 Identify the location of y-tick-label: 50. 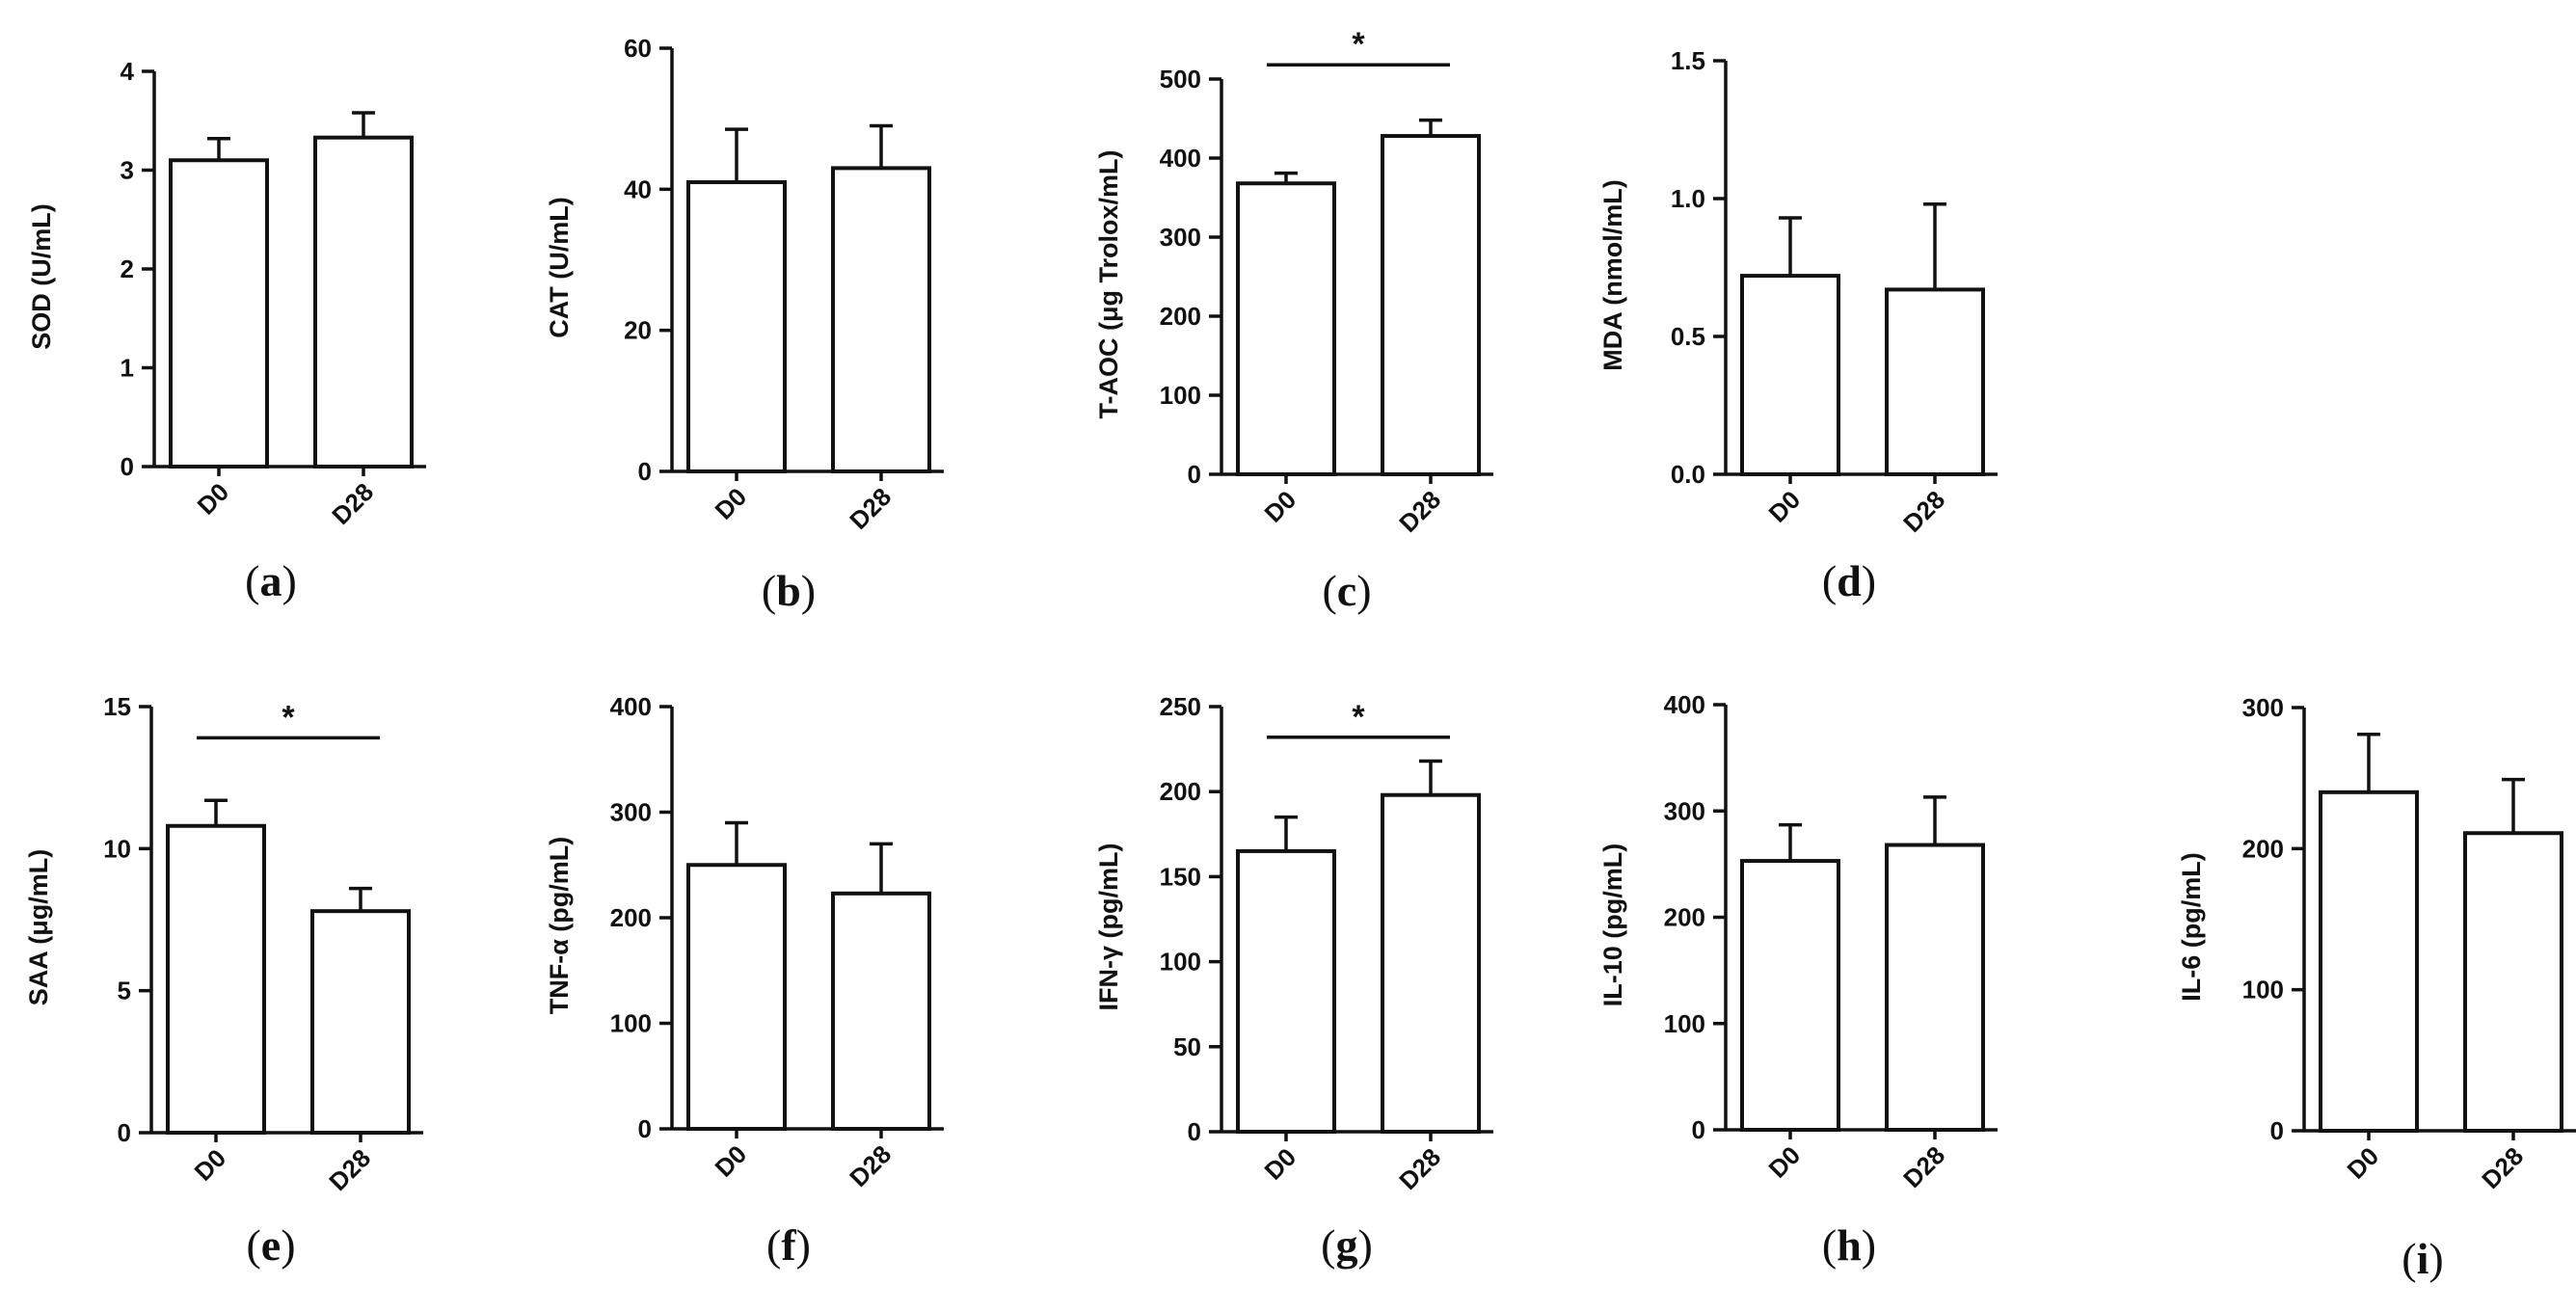
(1187, 1046).